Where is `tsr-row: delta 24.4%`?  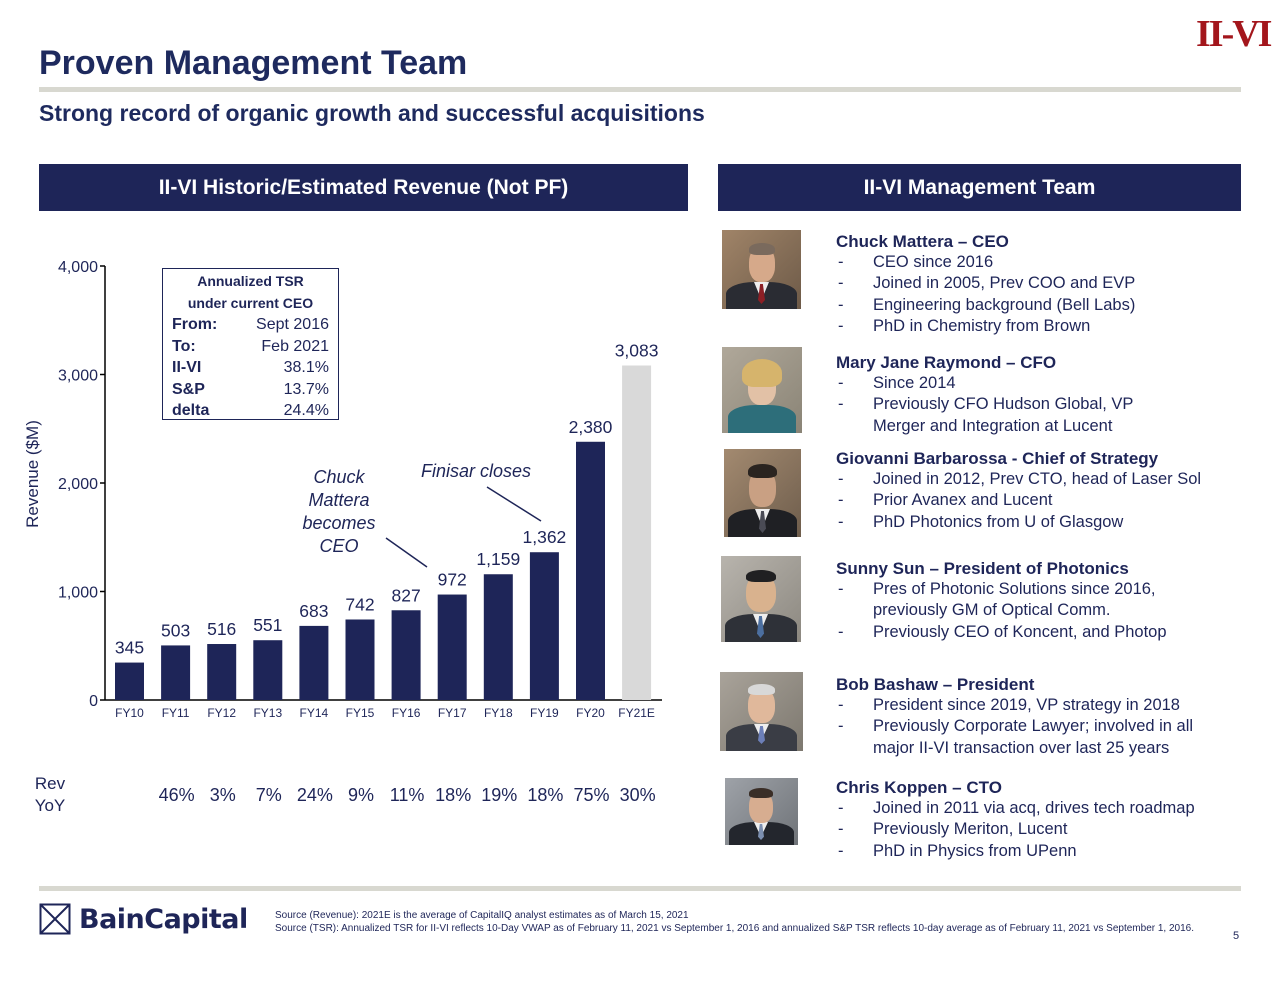
tsr-row: delta 24.4% is located at coordinates (250, 411).